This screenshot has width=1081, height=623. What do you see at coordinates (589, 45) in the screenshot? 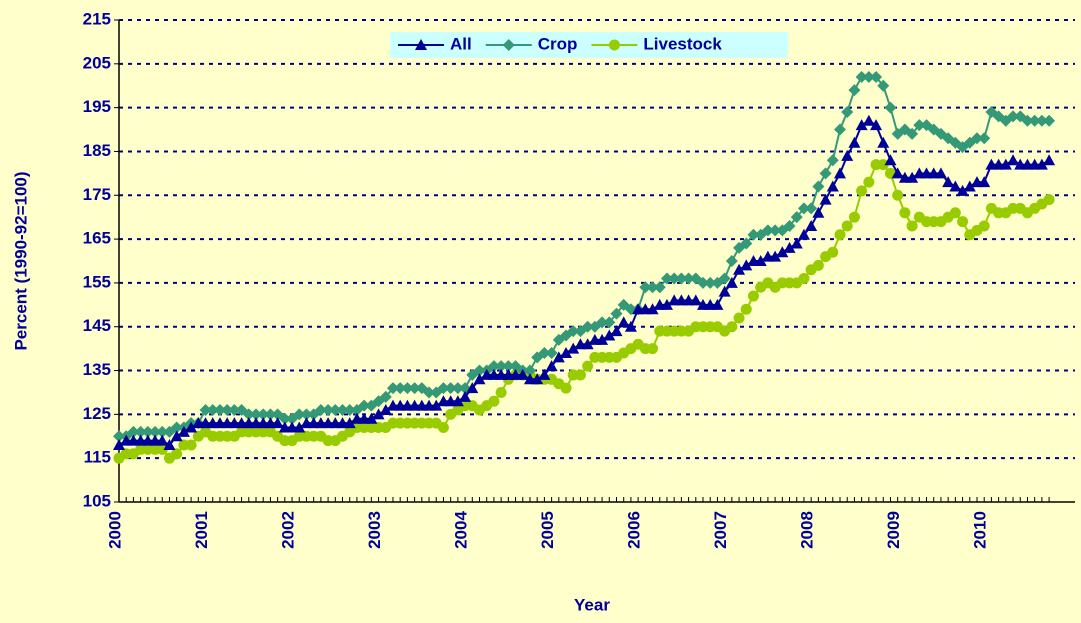
I see `legend: All Crop Livestock` at bounding box center [589, 45].